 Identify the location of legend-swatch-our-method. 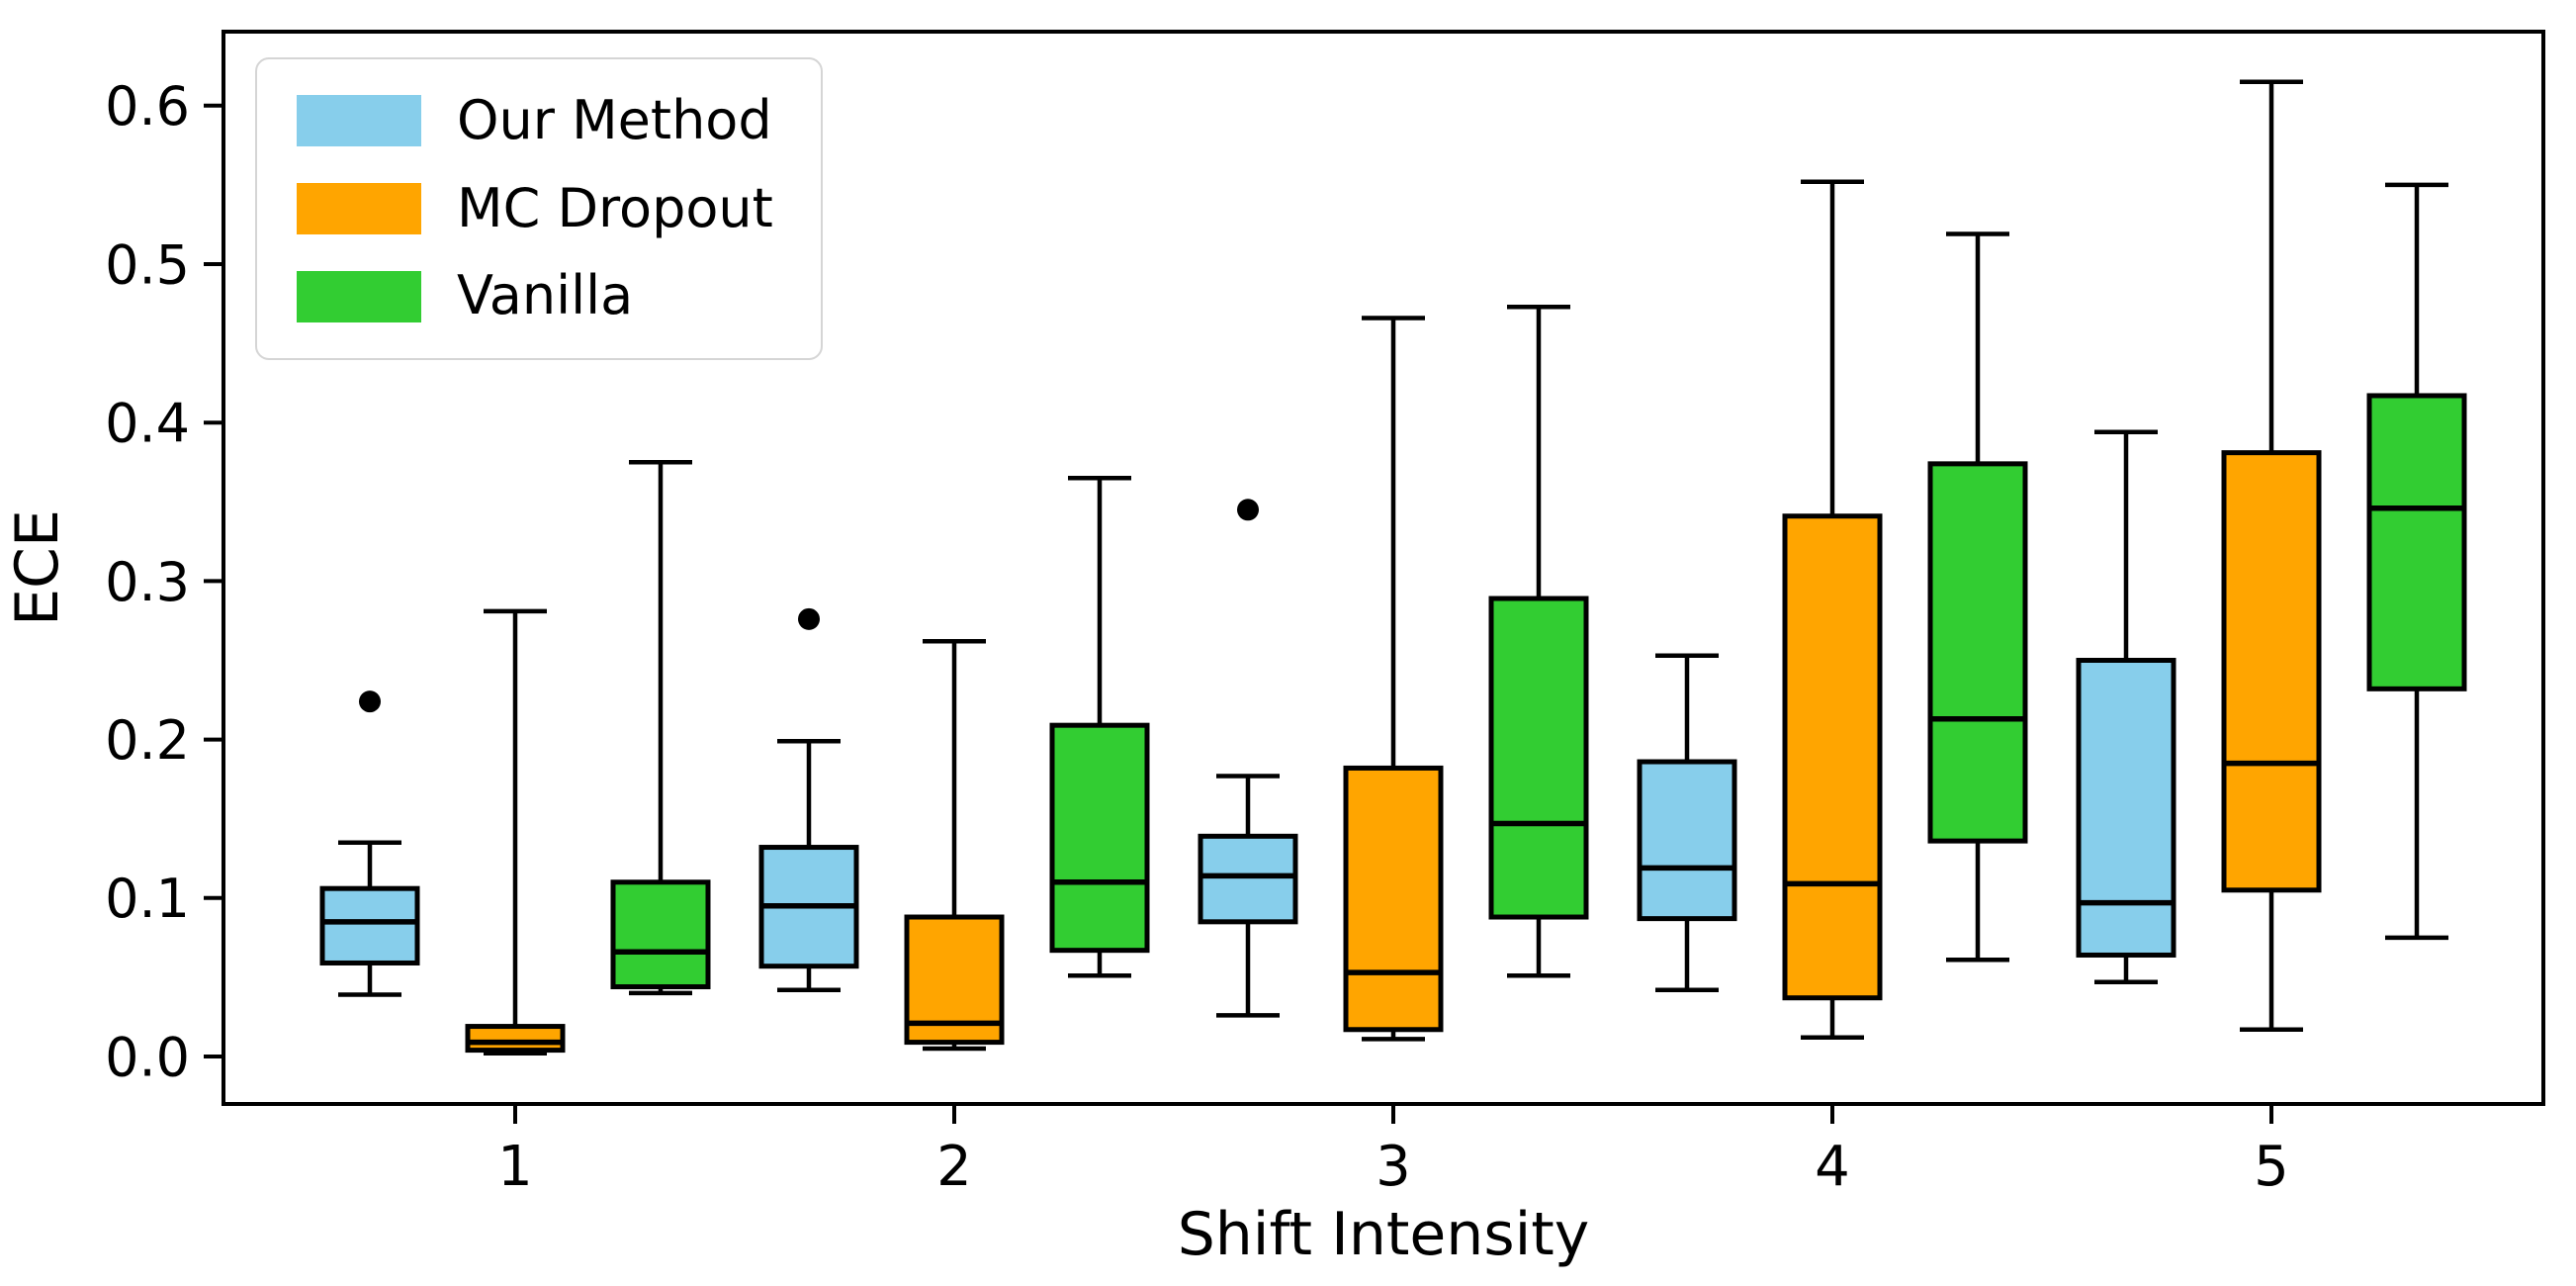
(359, 121).